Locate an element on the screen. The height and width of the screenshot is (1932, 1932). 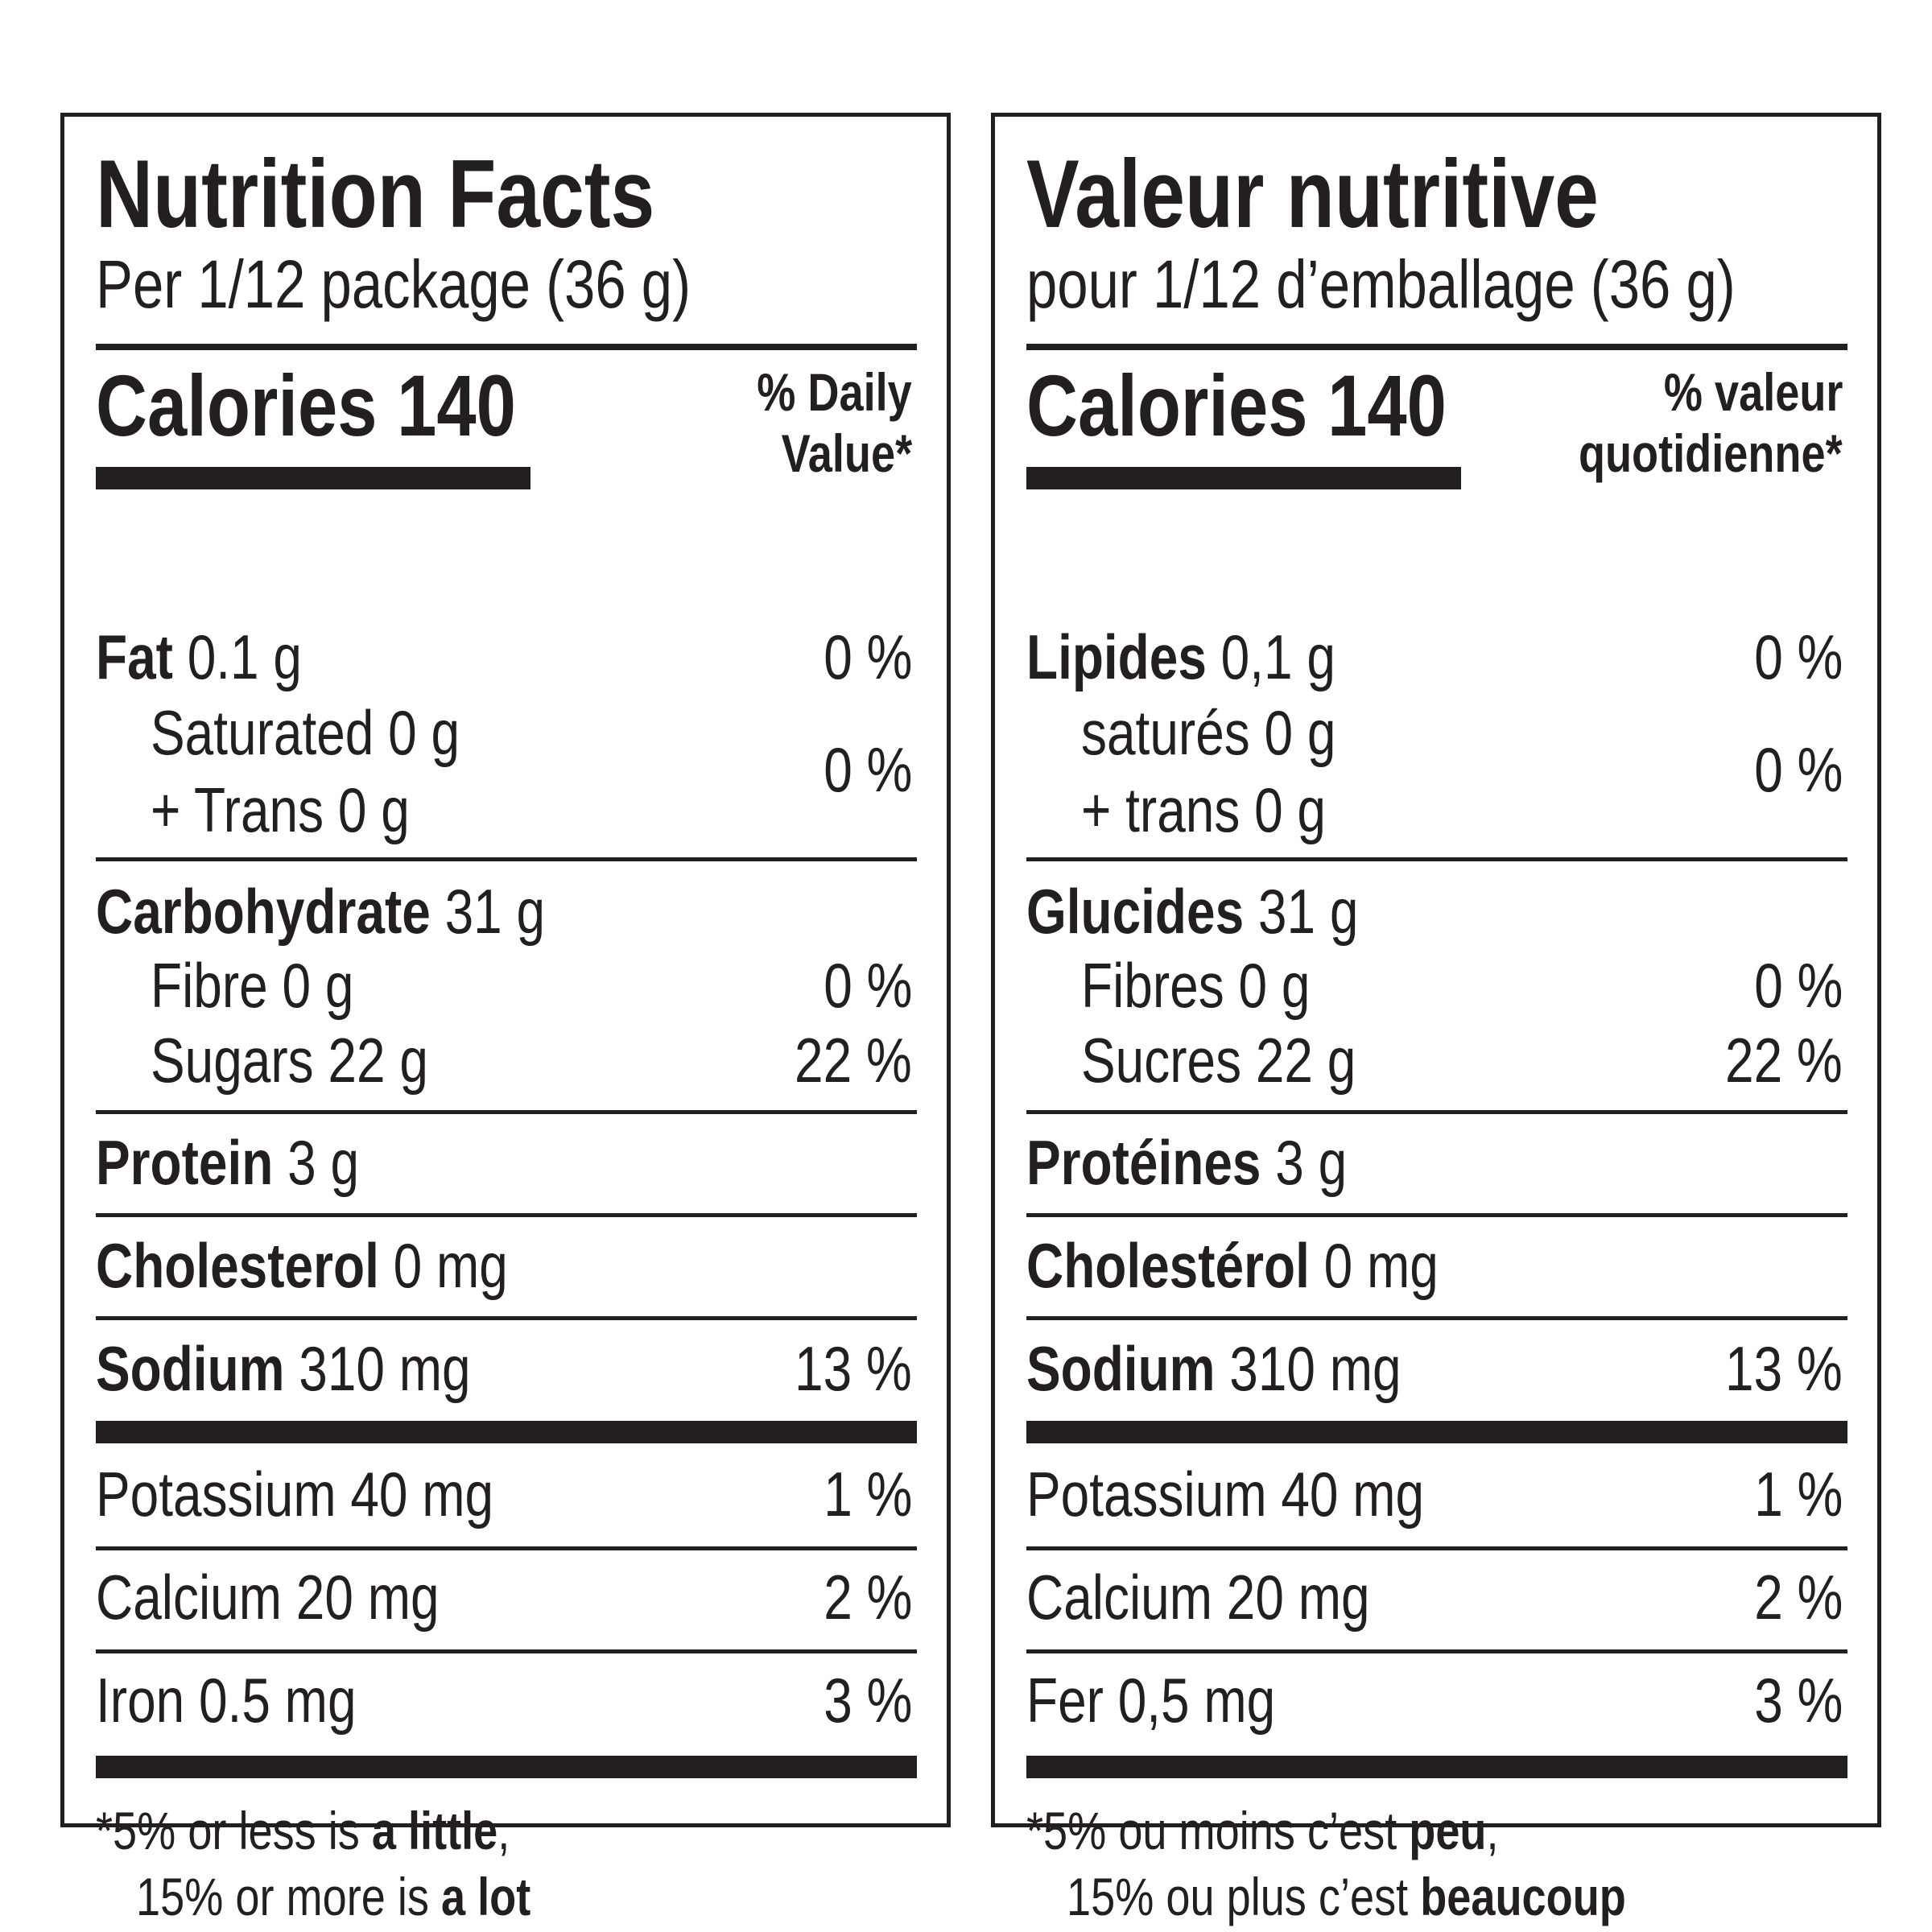
protein-row: Protein 3 g is located at coordinates (228, 1162).